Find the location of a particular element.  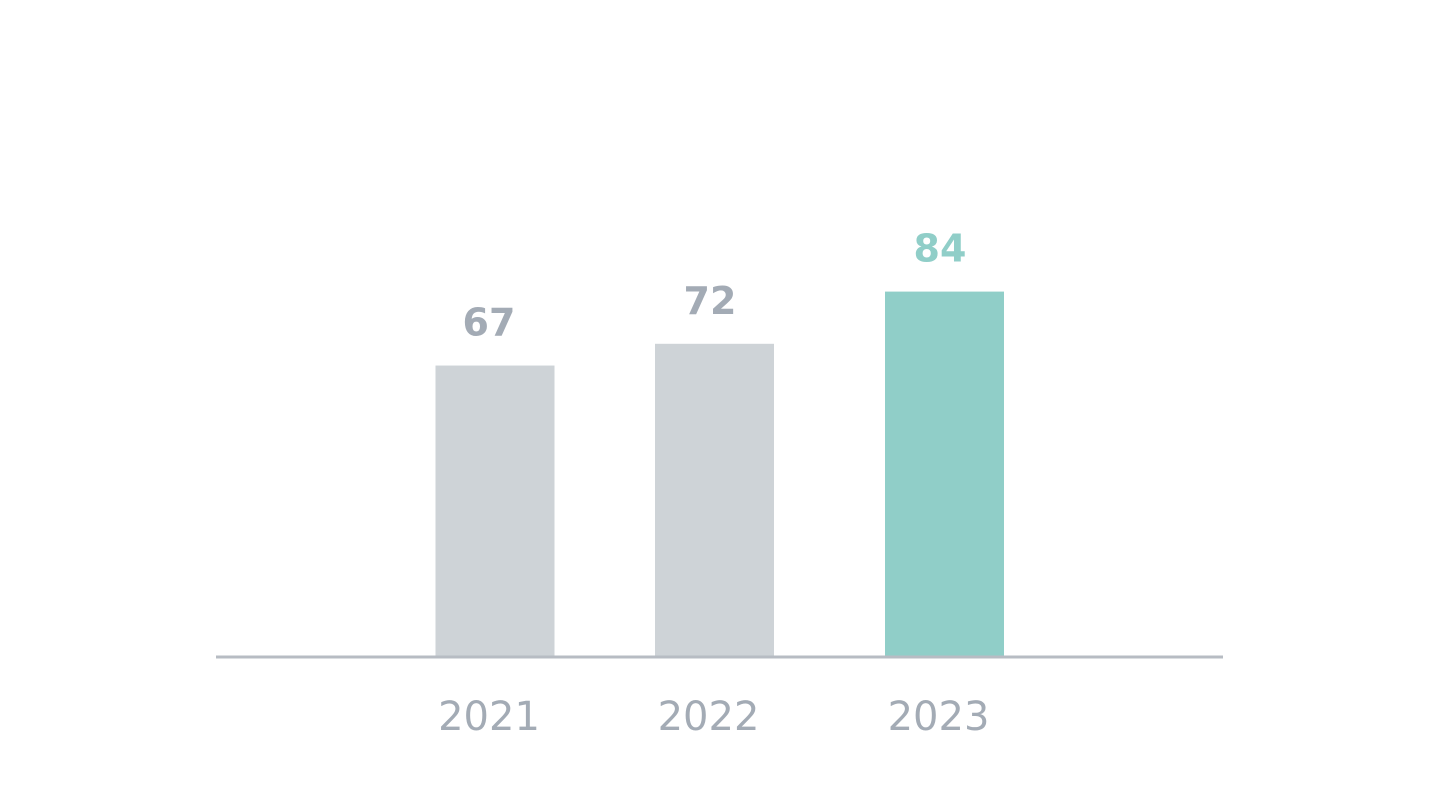

x-tick-label-2022: 2022 is located at coordinates (709, 717).